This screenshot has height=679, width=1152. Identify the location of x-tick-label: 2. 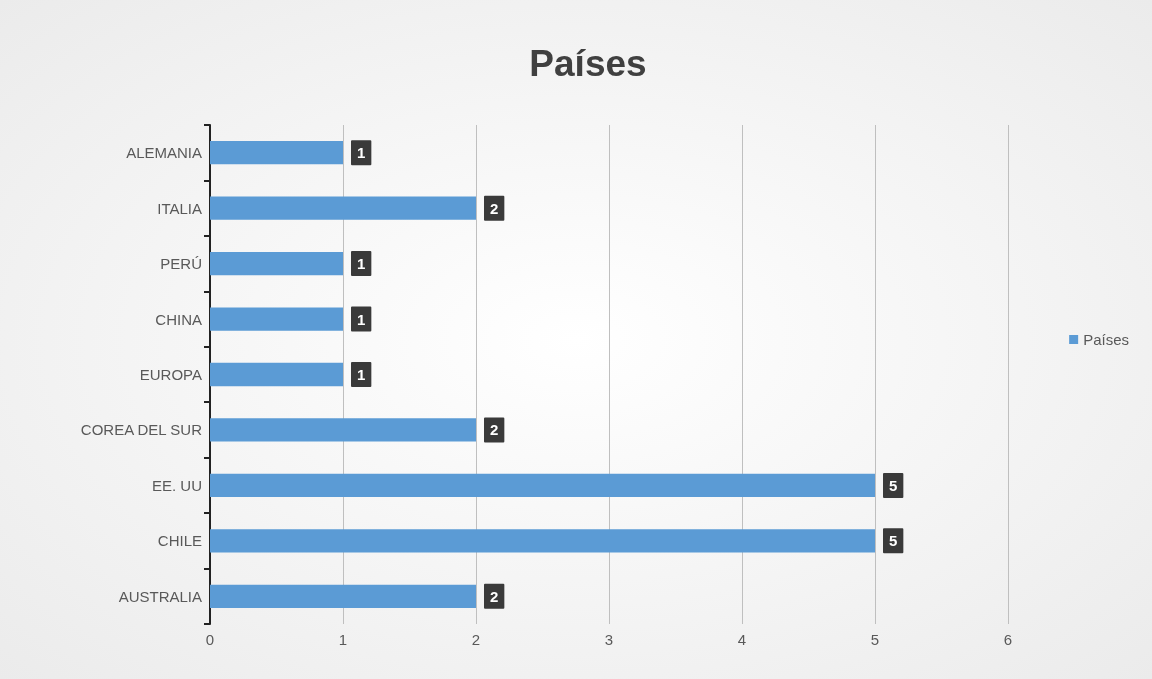
(476, 639).